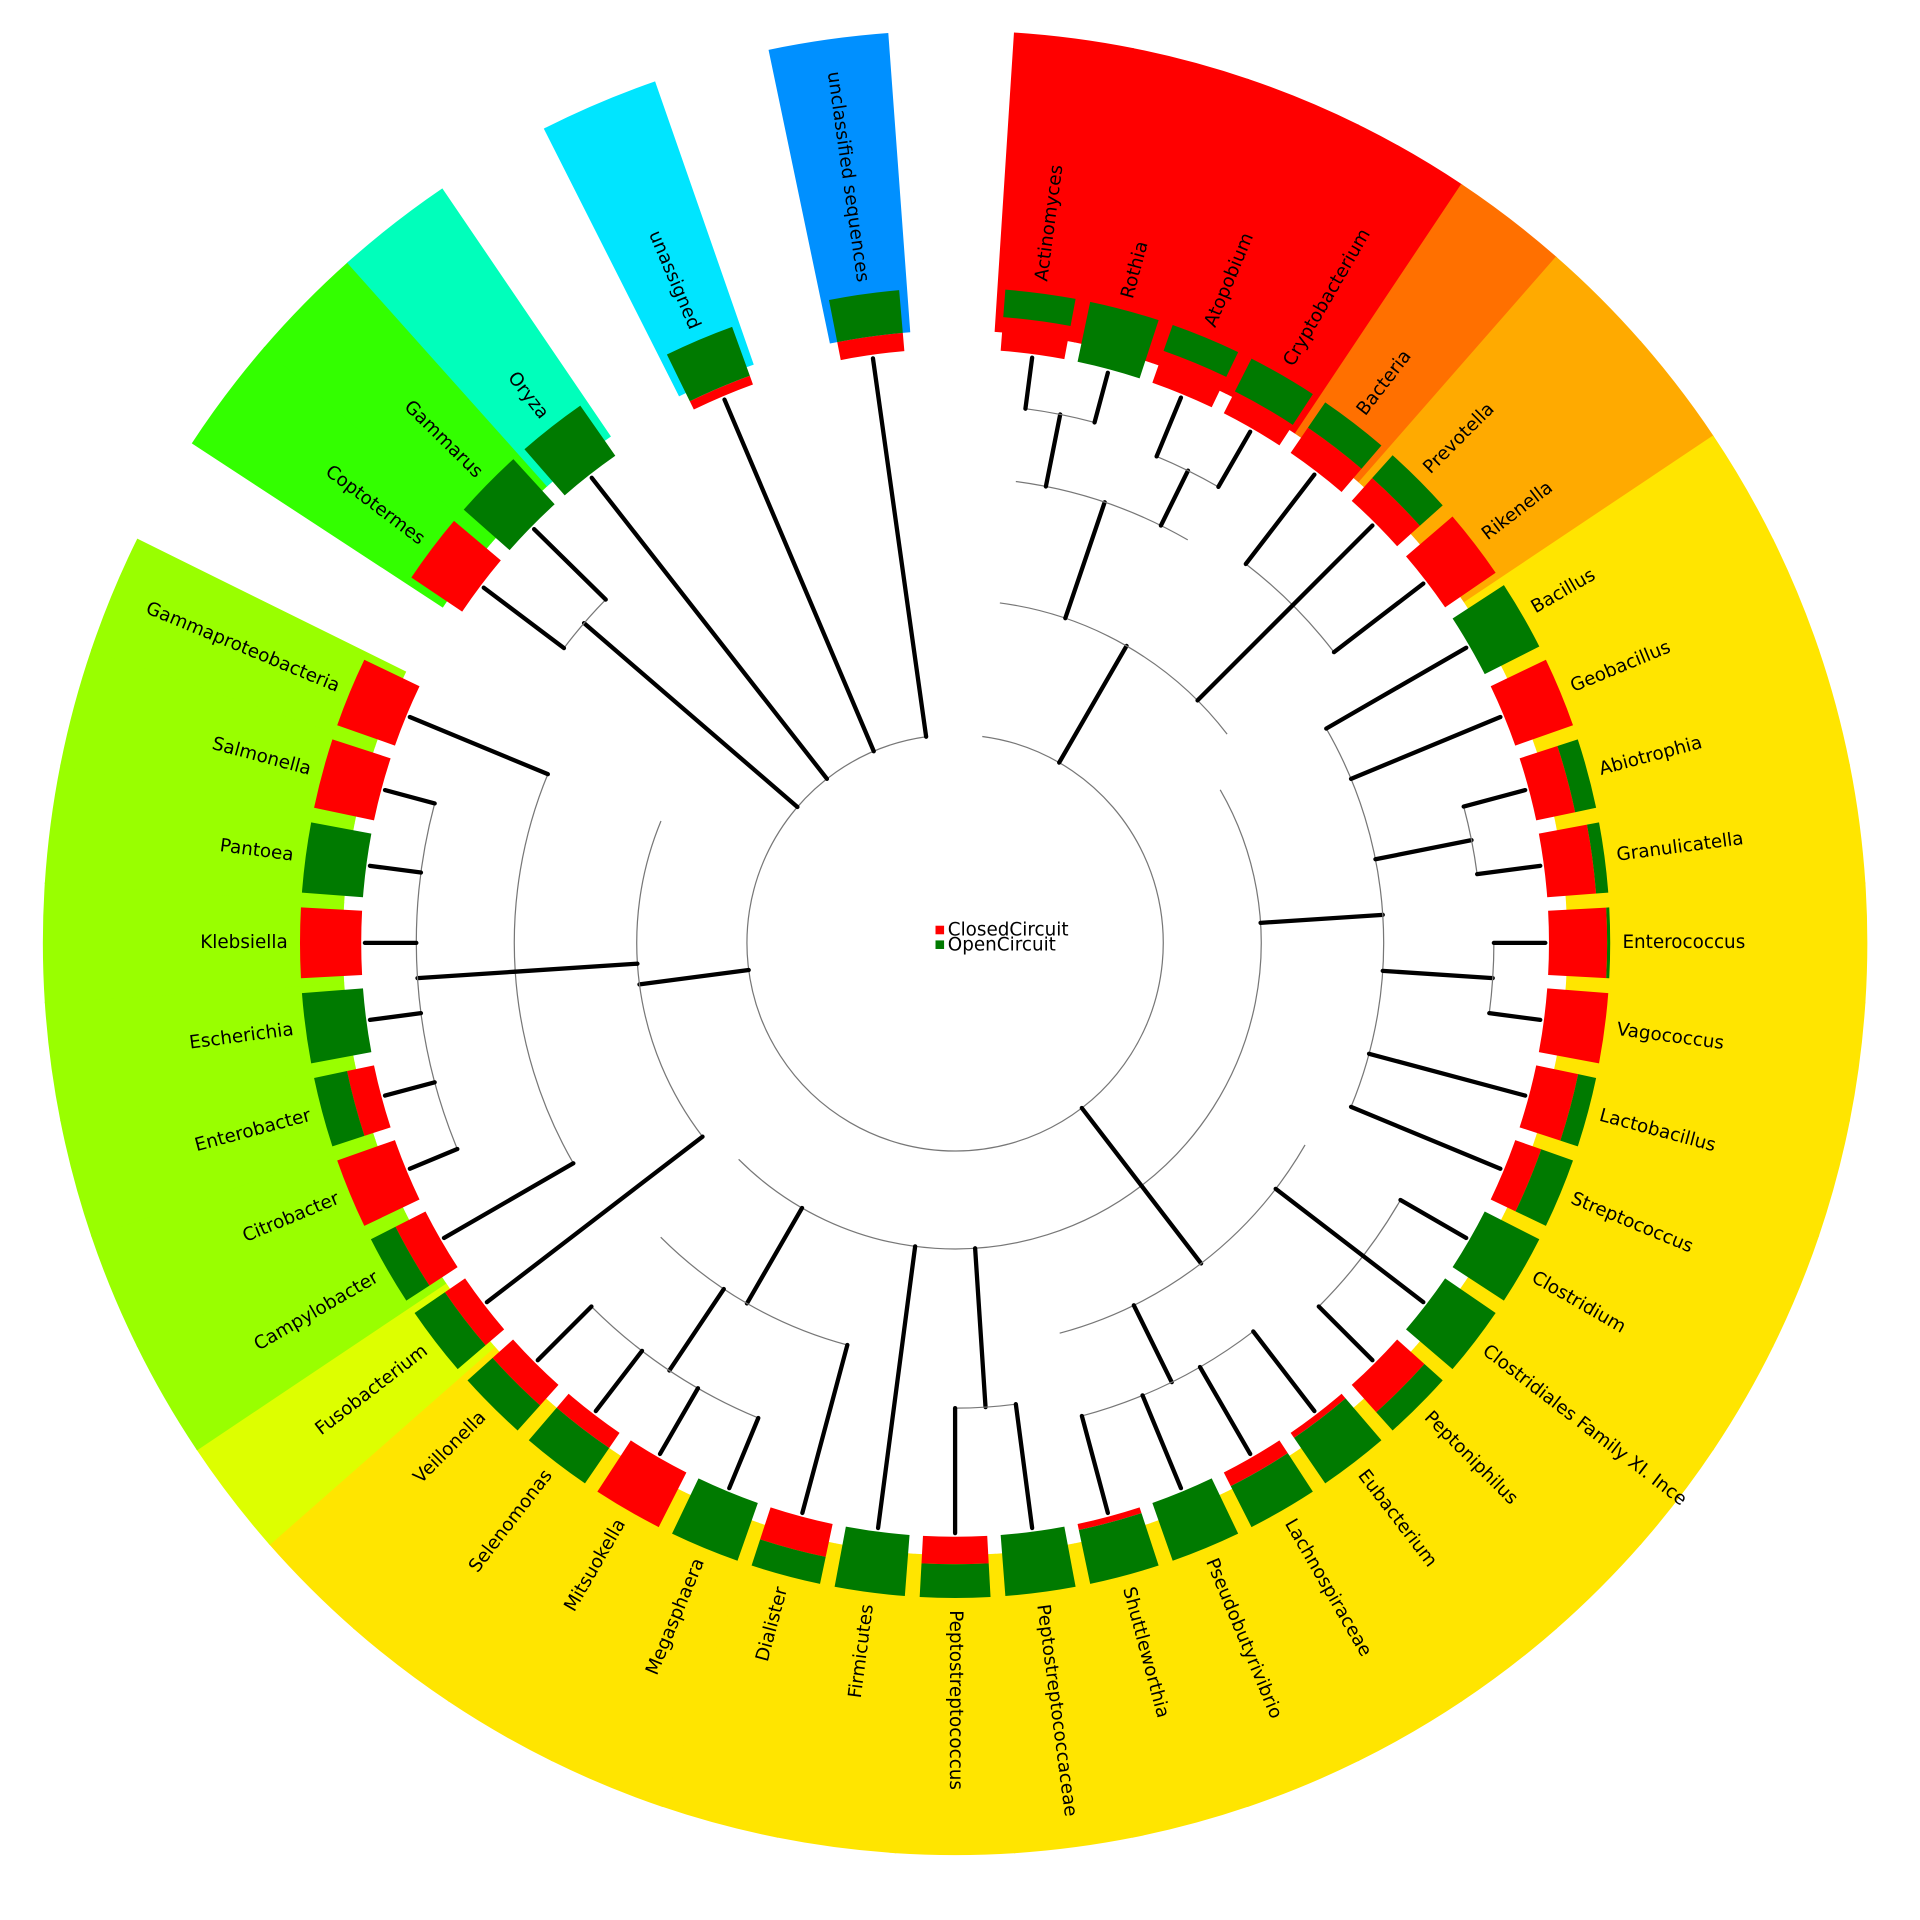 This screenshot has height=1920, width=1920. Describe the element at coordinates (955, 1700) in the screenshot. I see `leaf-label: Peptostreptococcus` at that location.